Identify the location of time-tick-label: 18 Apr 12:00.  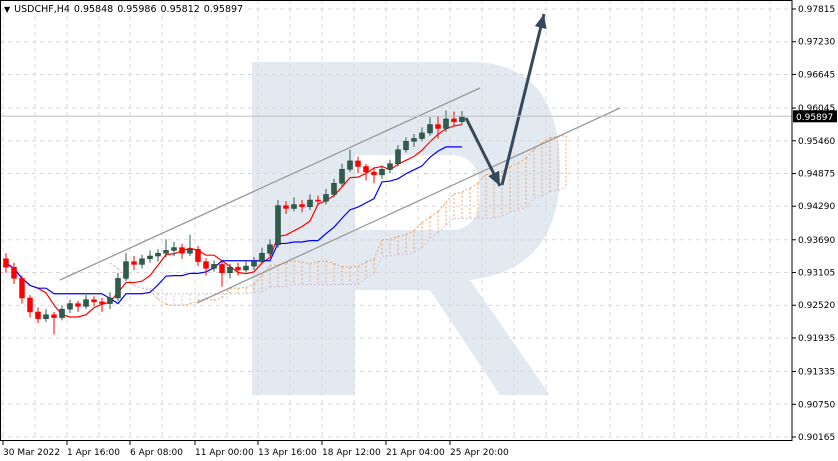
(351, 453).